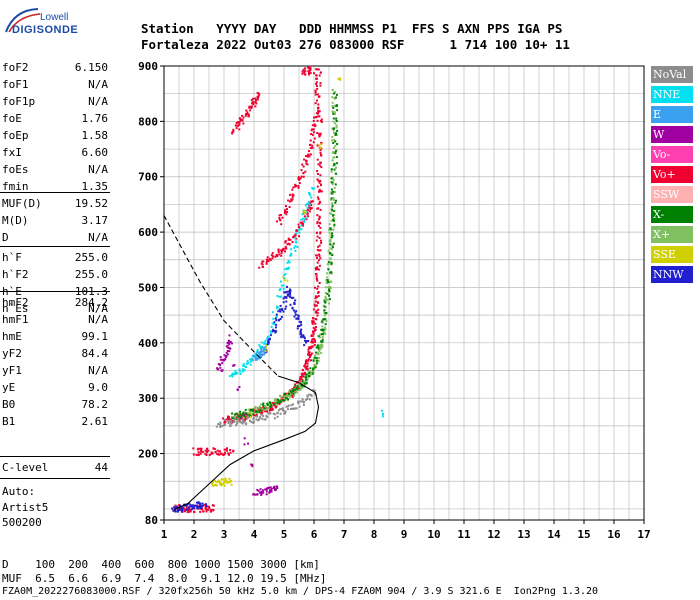 Image resolution: width=700 pixels, height=600 pixels. Describe the element at coordinates (95, 152) in the screenshot. I see `param-value: 6.60` at that location.